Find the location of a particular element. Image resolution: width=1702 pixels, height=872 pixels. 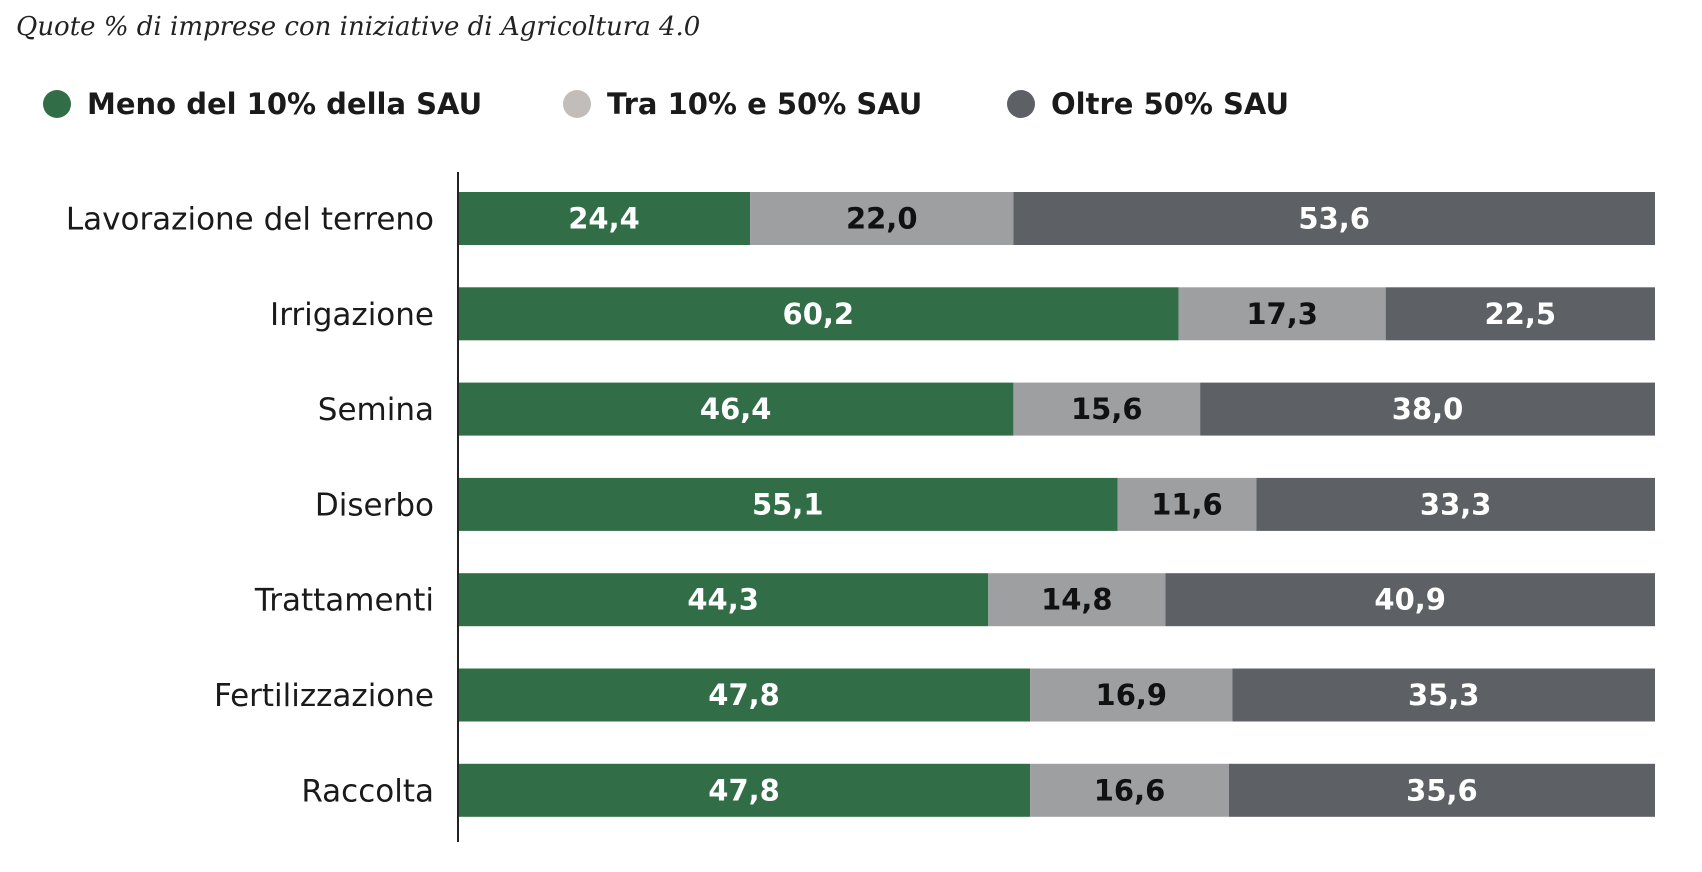

data-label: 40,9 is located at coordinates (1410, 600).